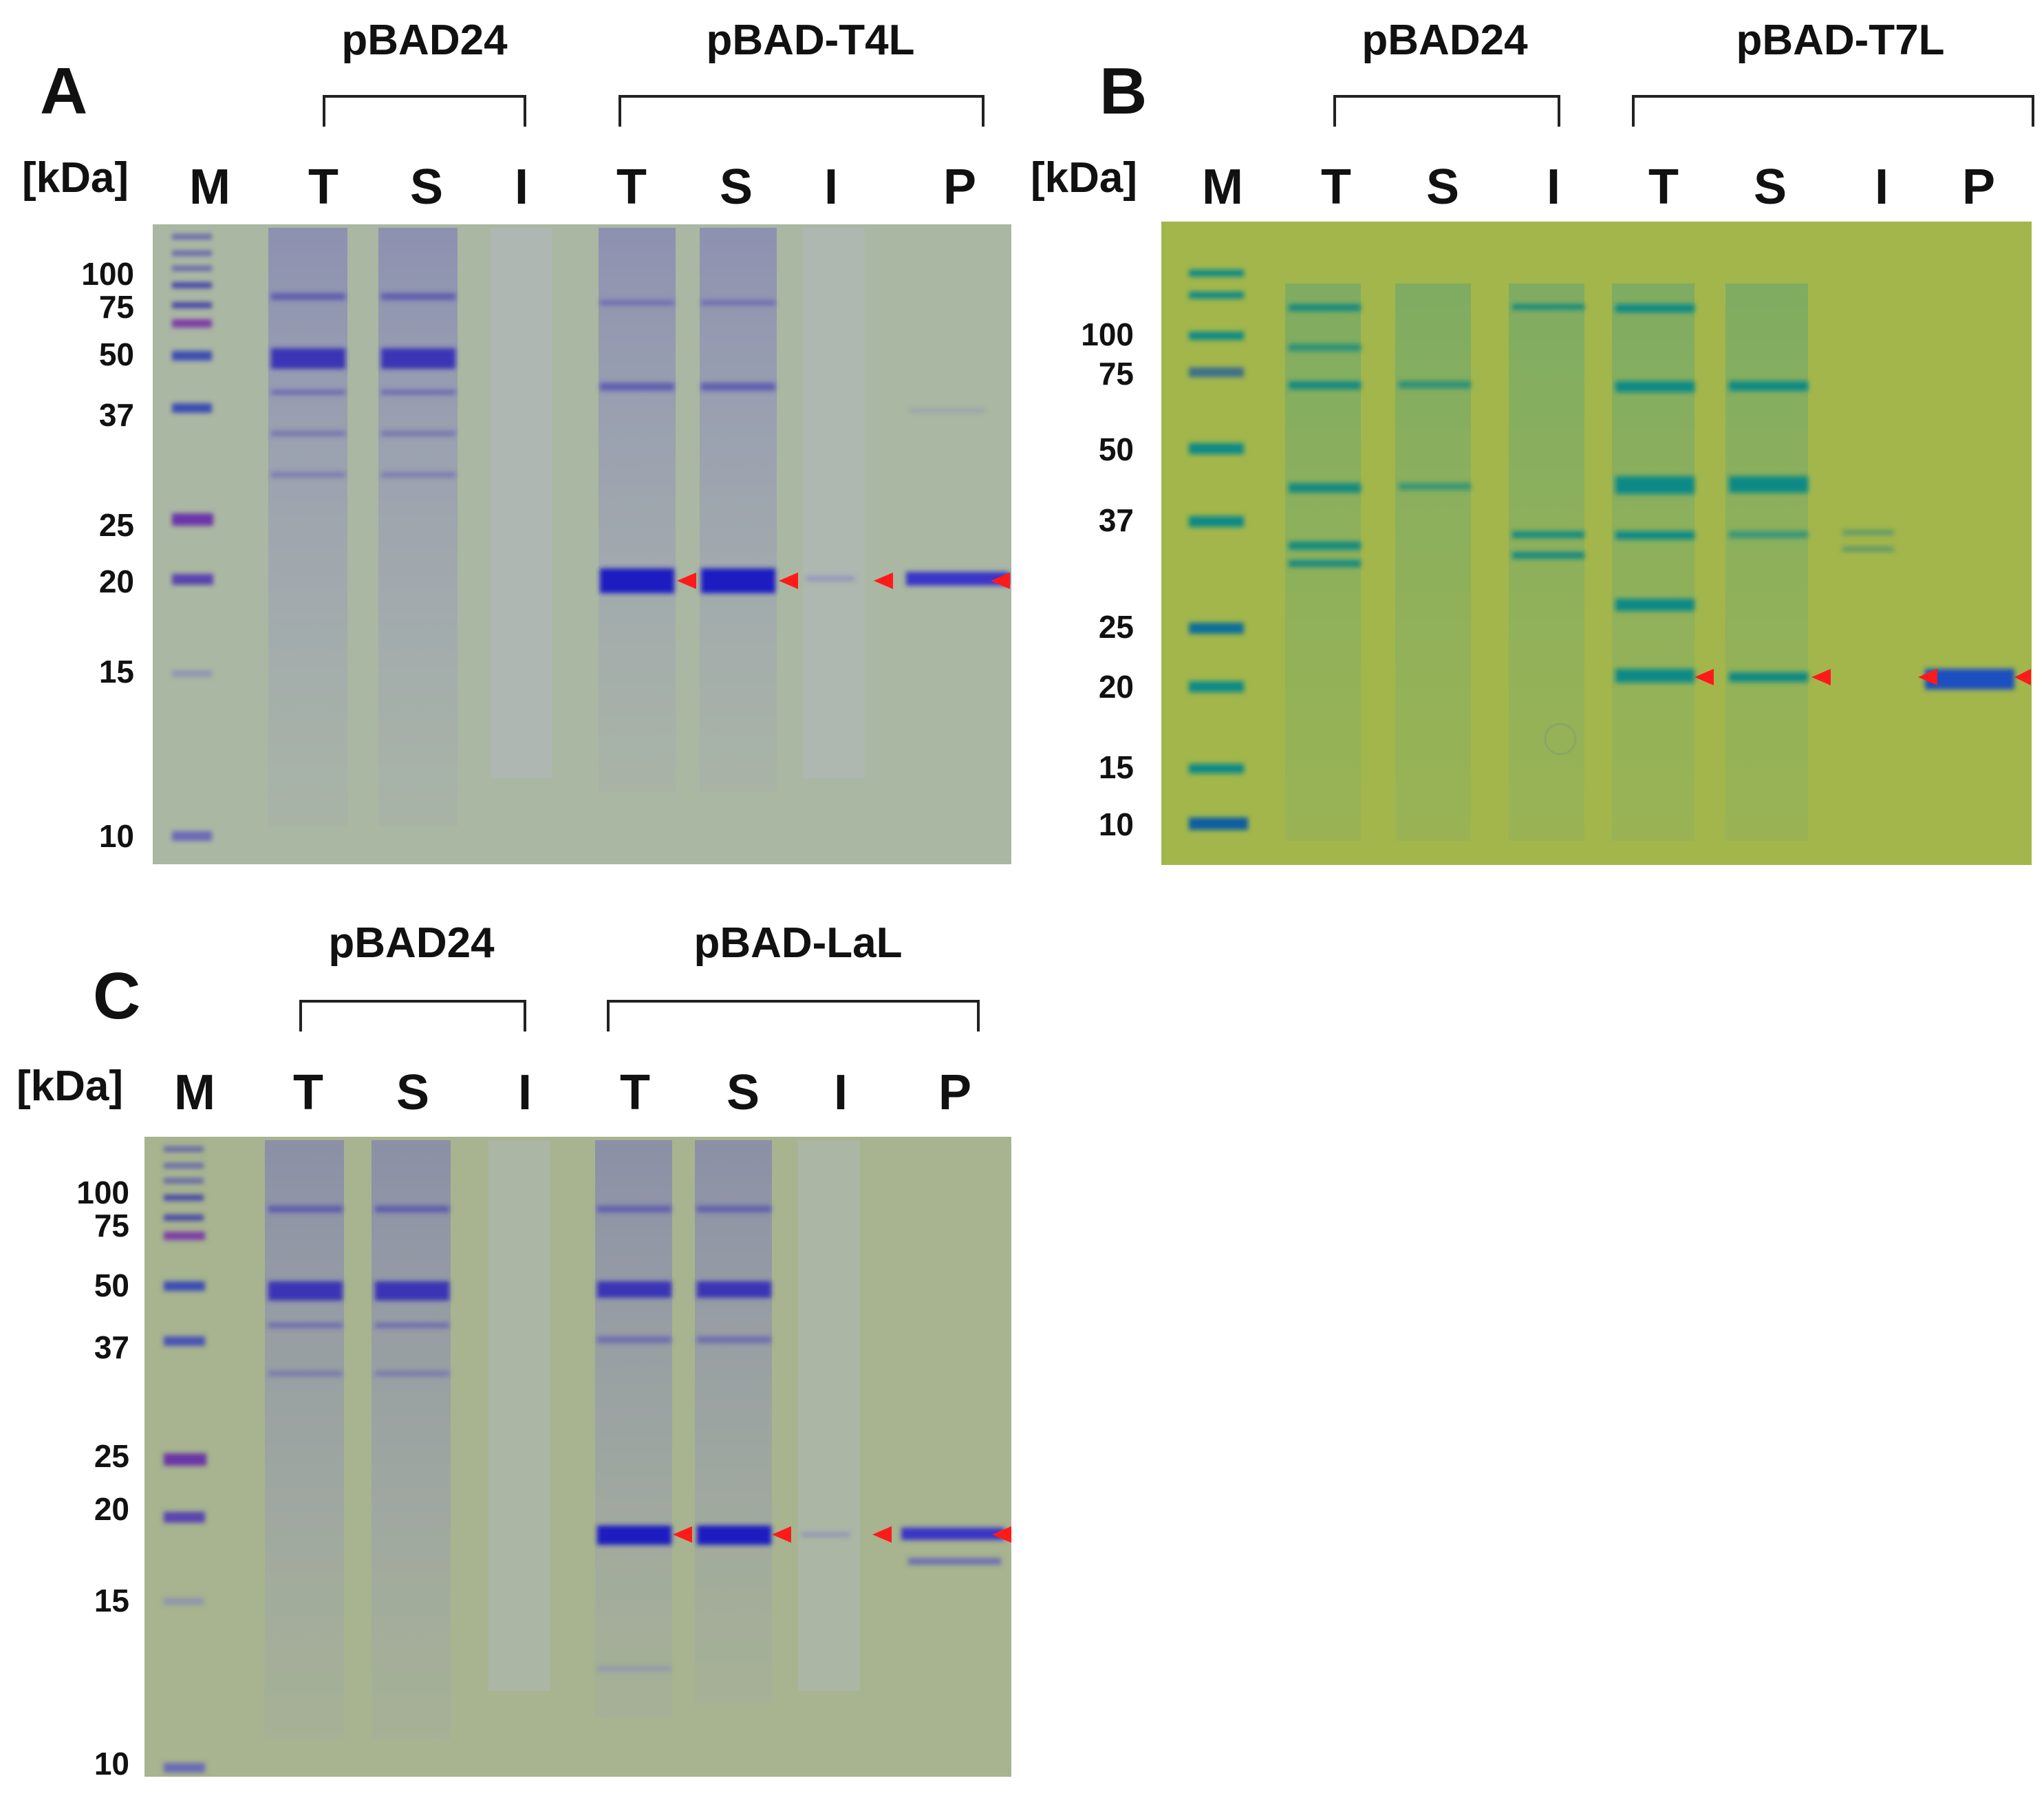 The image size is (2044, 1807). I want to click on group-label-construct: pBAD-T7L, so click(1841, 40).